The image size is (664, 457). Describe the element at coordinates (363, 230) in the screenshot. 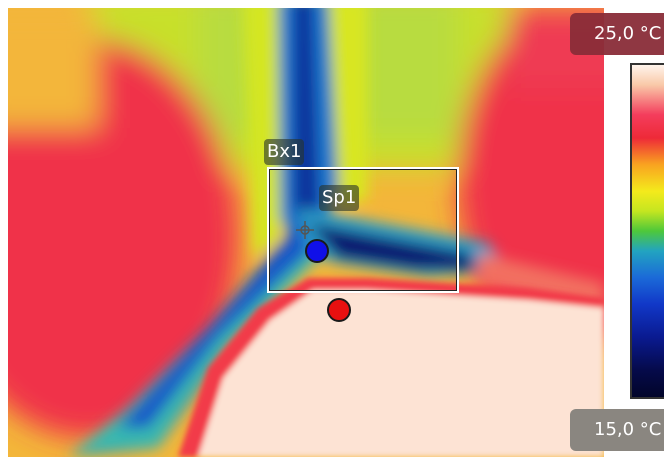

I see `measurement-box` at that location.